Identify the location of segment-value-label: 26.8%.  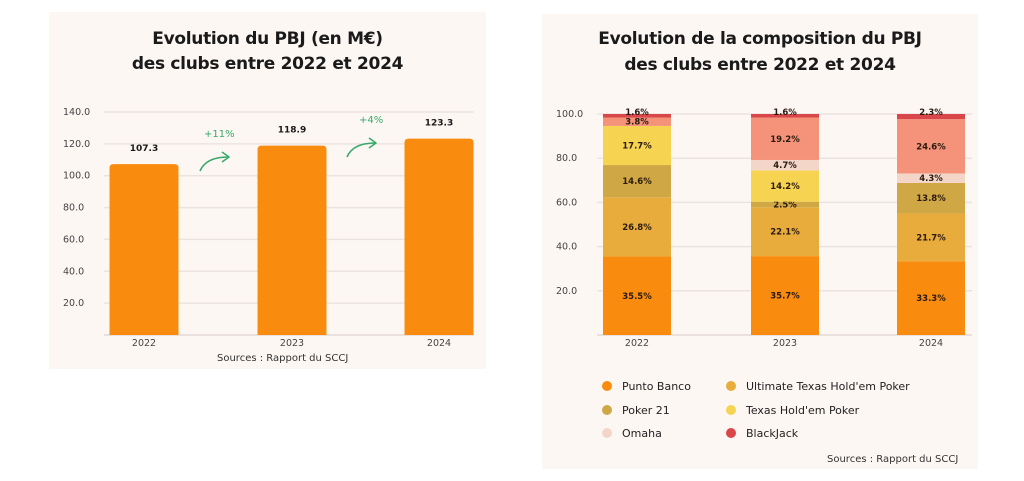
(637, 228).